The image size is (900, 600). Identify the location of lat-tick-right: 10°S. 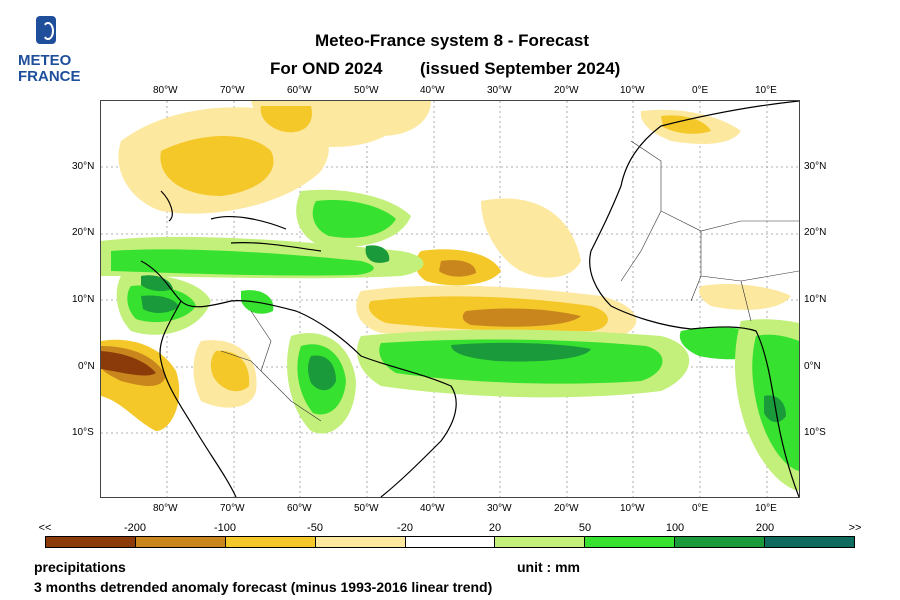
(815, 432).